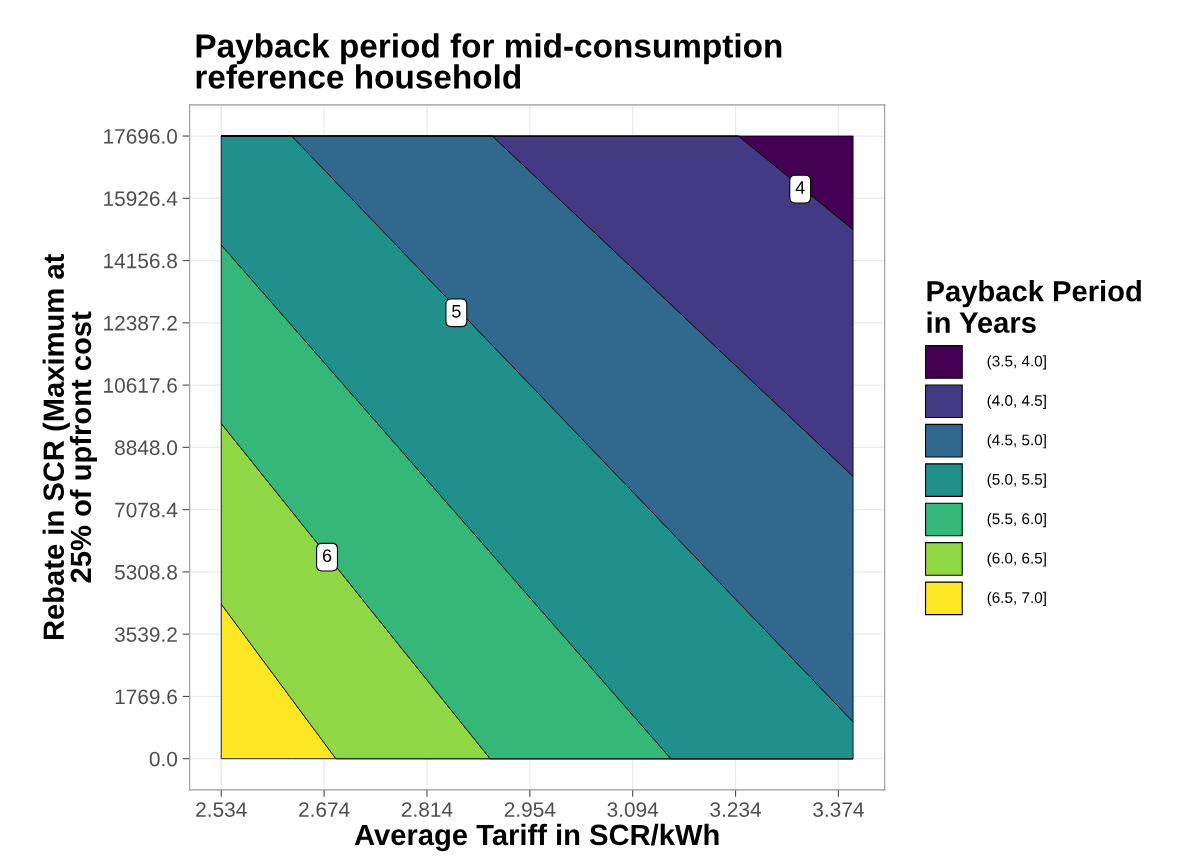  What do you see at coordinates (146, 510) in the screenshot?
I see `y-tick-label: 7078.4` at bounding box center [146, 510].